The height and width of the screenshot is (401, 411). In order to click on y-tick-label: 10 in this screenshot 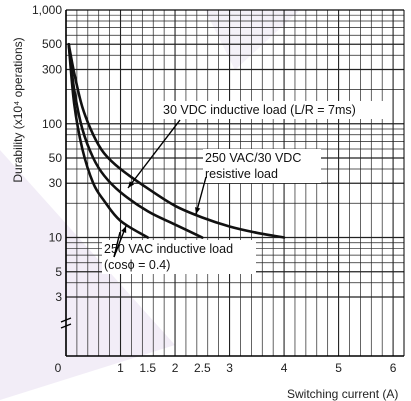, I will do `click(56, 238)`.